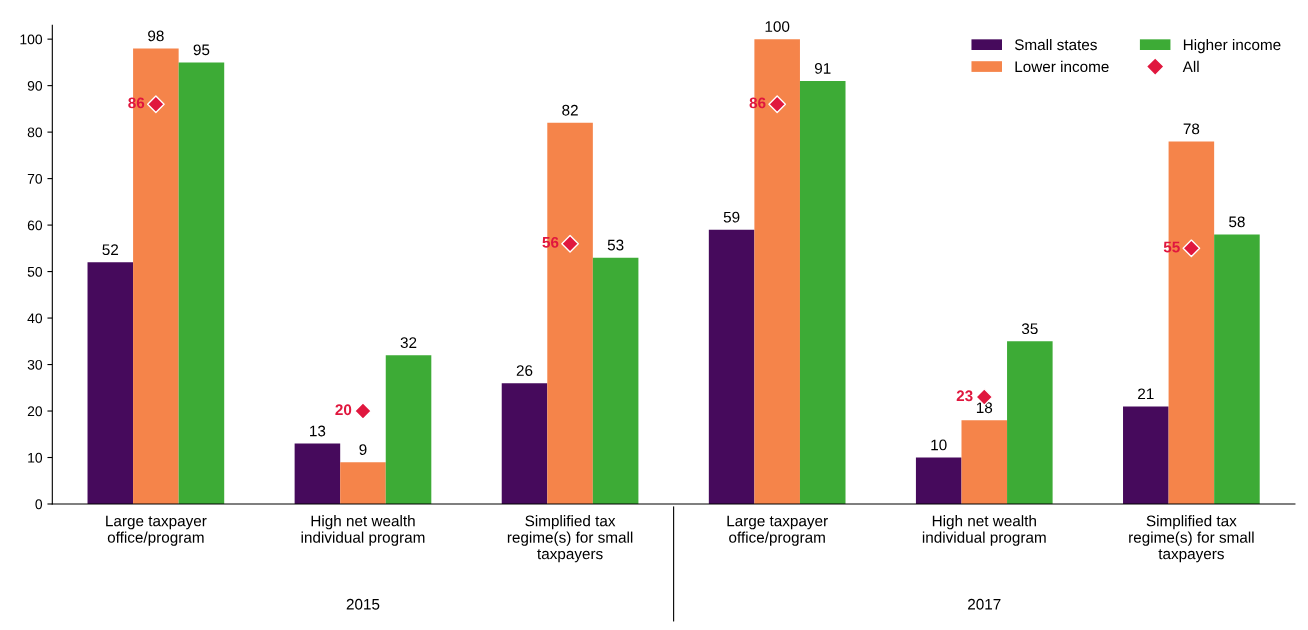  Describe the element at coordinates (984, 408) in the screenshot. I see `data-label: 18` at that location.